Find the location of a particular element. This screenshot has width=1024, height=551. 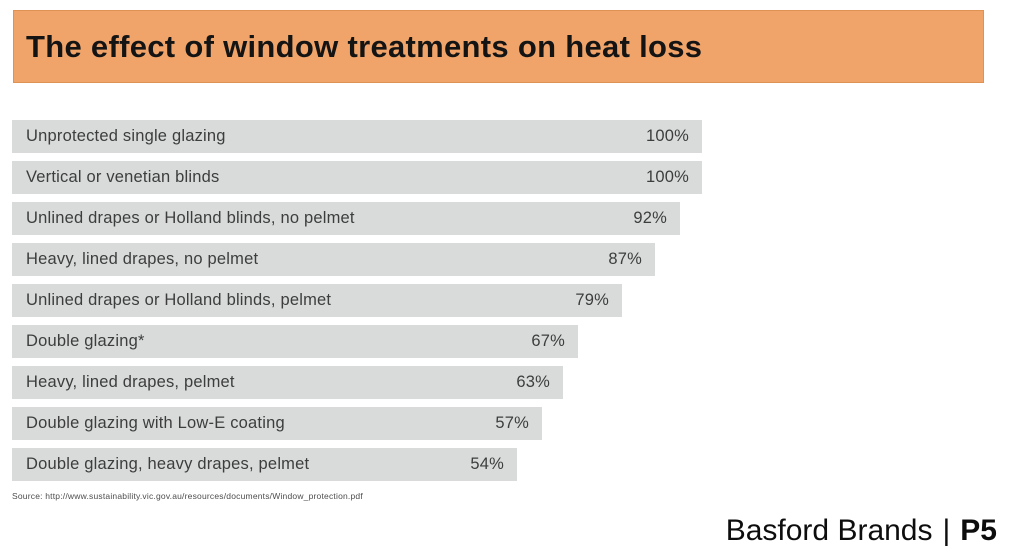

bar-label: Unprotected single glazing is located at coordinates (126, 136).